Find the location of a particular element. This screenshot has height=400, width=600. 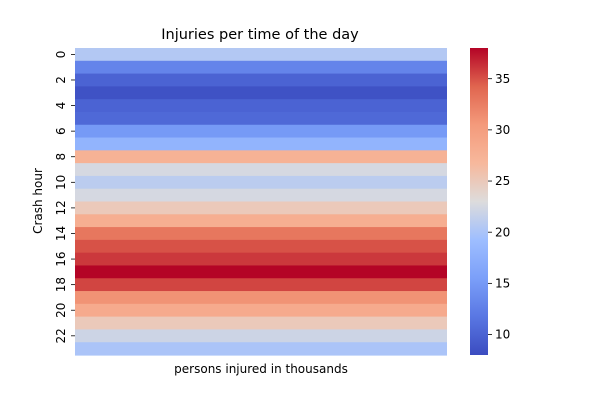

y-tick-label: 6 is located at coordinates (61, 131).